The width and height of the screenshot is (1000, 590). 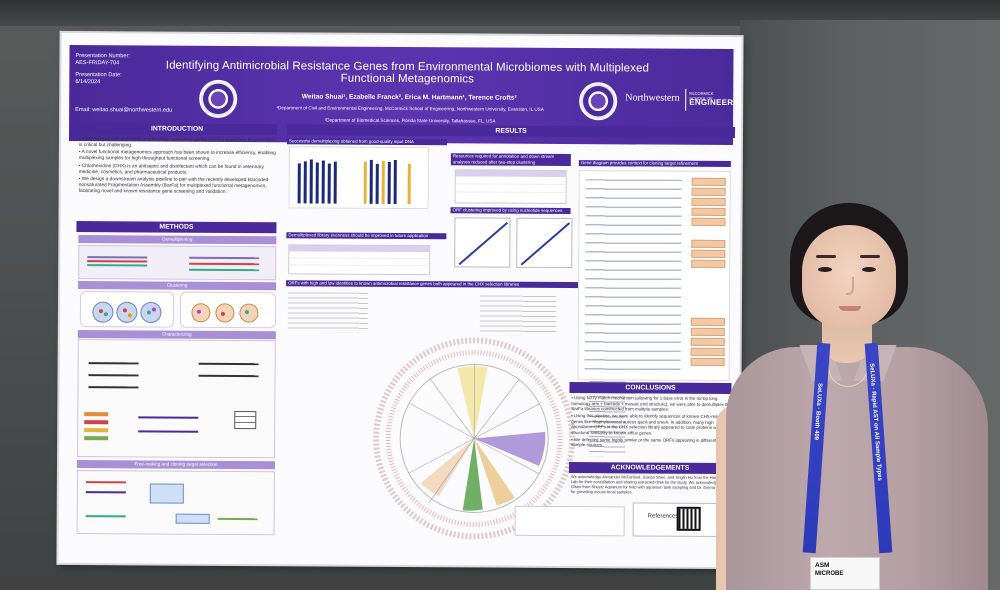 What do you see at coordinates (650, 388) in the screenshot?
I see `conclusions-title: CONCLUSIONS` at bounding box center [650, 388].